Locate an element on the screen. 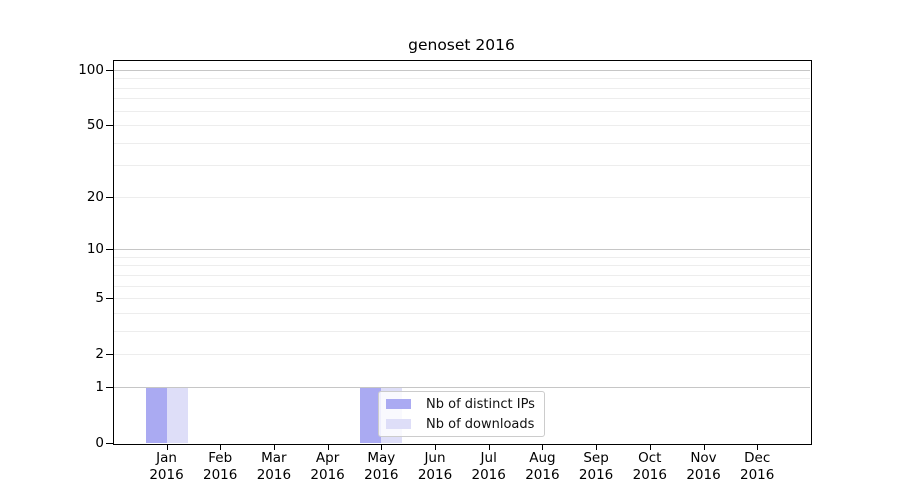 The height and width of the screenshot is (500, 900). legend-swatch-downloads is located at coordinates (398, 424).